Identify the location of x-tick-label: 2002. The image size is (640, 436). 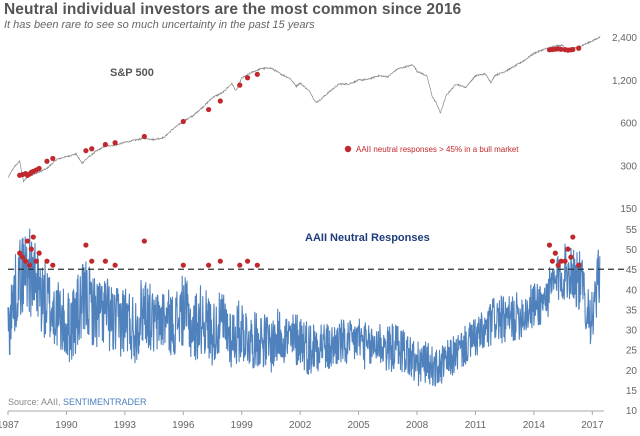
(300, 425).